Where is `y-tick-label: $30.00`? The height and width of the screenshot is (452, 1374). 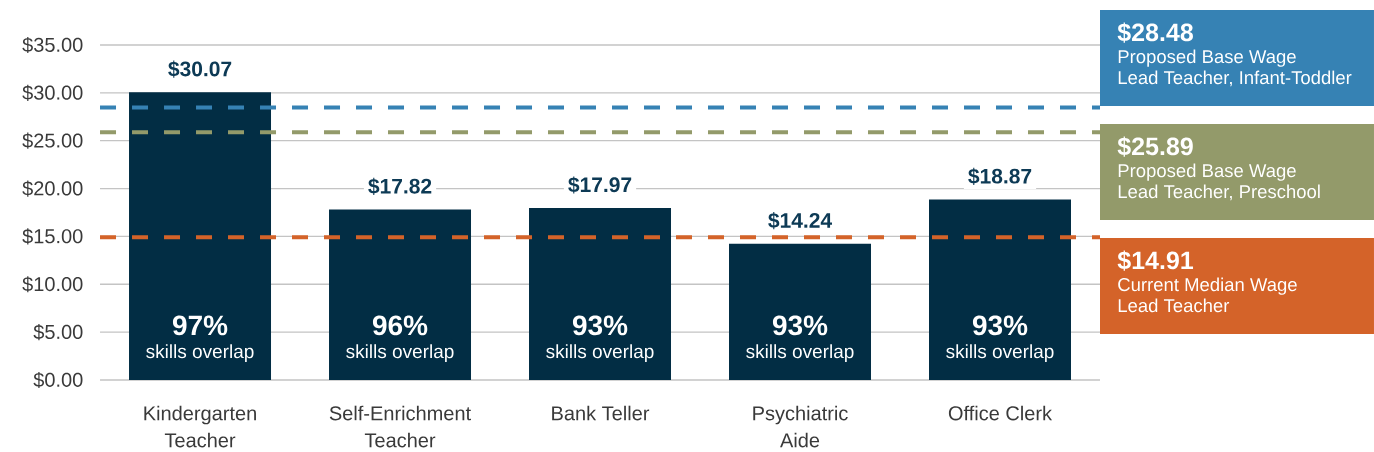 y-tick-label: $30.00 is located at coordinates (52, 92).